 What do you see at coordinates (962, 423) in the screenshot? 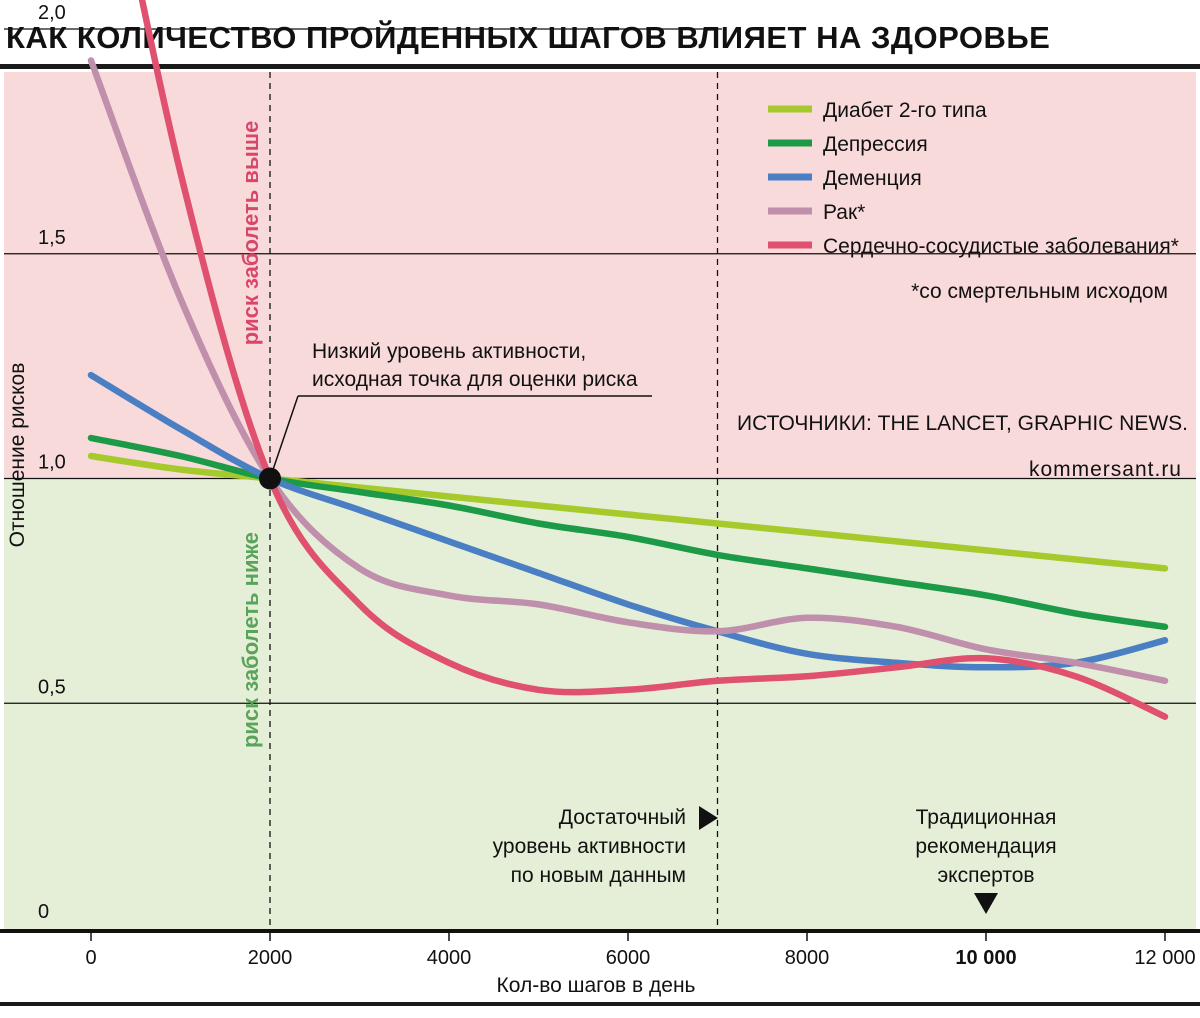
I see `source-text: ИСТОЧНИКИ: THE LANCET, GRAPHIC NEWS.` at bounding box center [962, 423].